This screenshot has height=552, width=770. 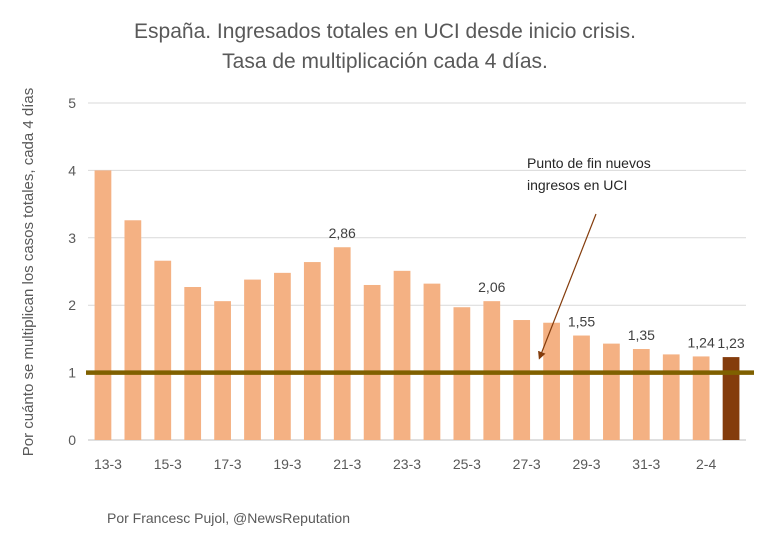 I want to click on y-tick-label: 2, so click(x=72, y=305).